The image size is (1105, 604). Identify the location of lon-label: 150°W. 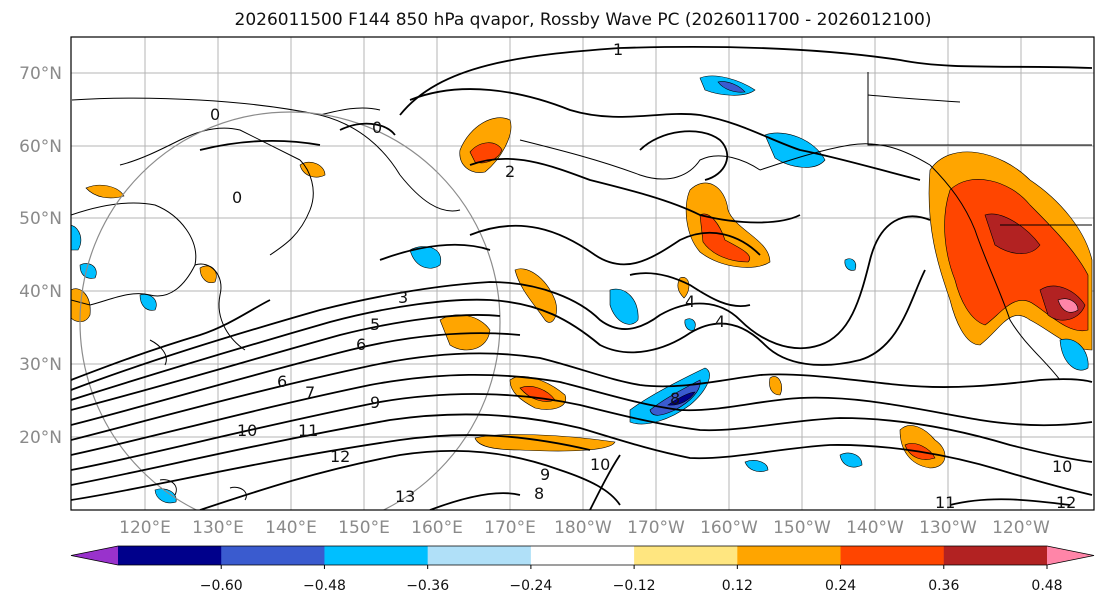
(802, 528).